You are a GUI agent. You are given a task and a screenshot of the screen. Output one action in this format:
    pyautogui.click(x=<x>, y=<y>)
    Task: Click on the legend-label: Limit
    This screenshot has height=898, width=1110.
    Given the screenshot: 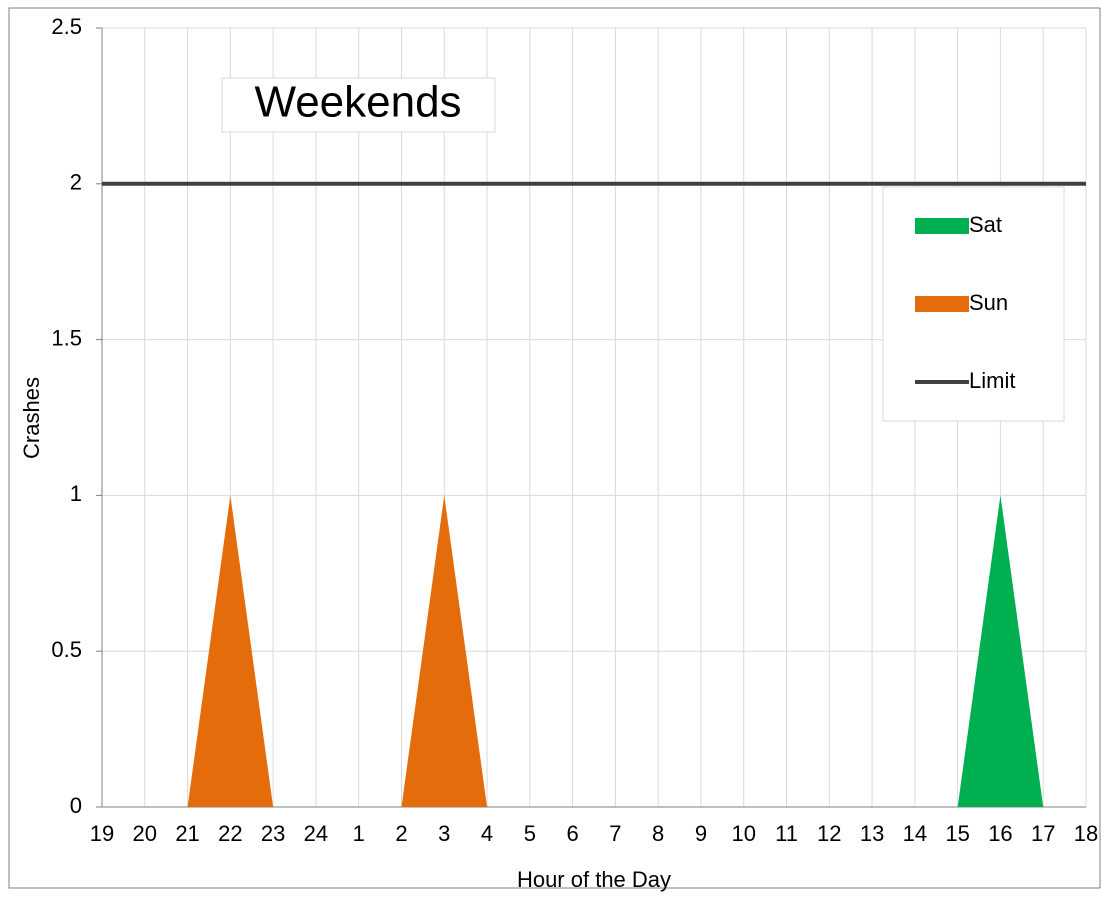 What is the action you would take?
    pyautogui.click(x=992, y=380)
    